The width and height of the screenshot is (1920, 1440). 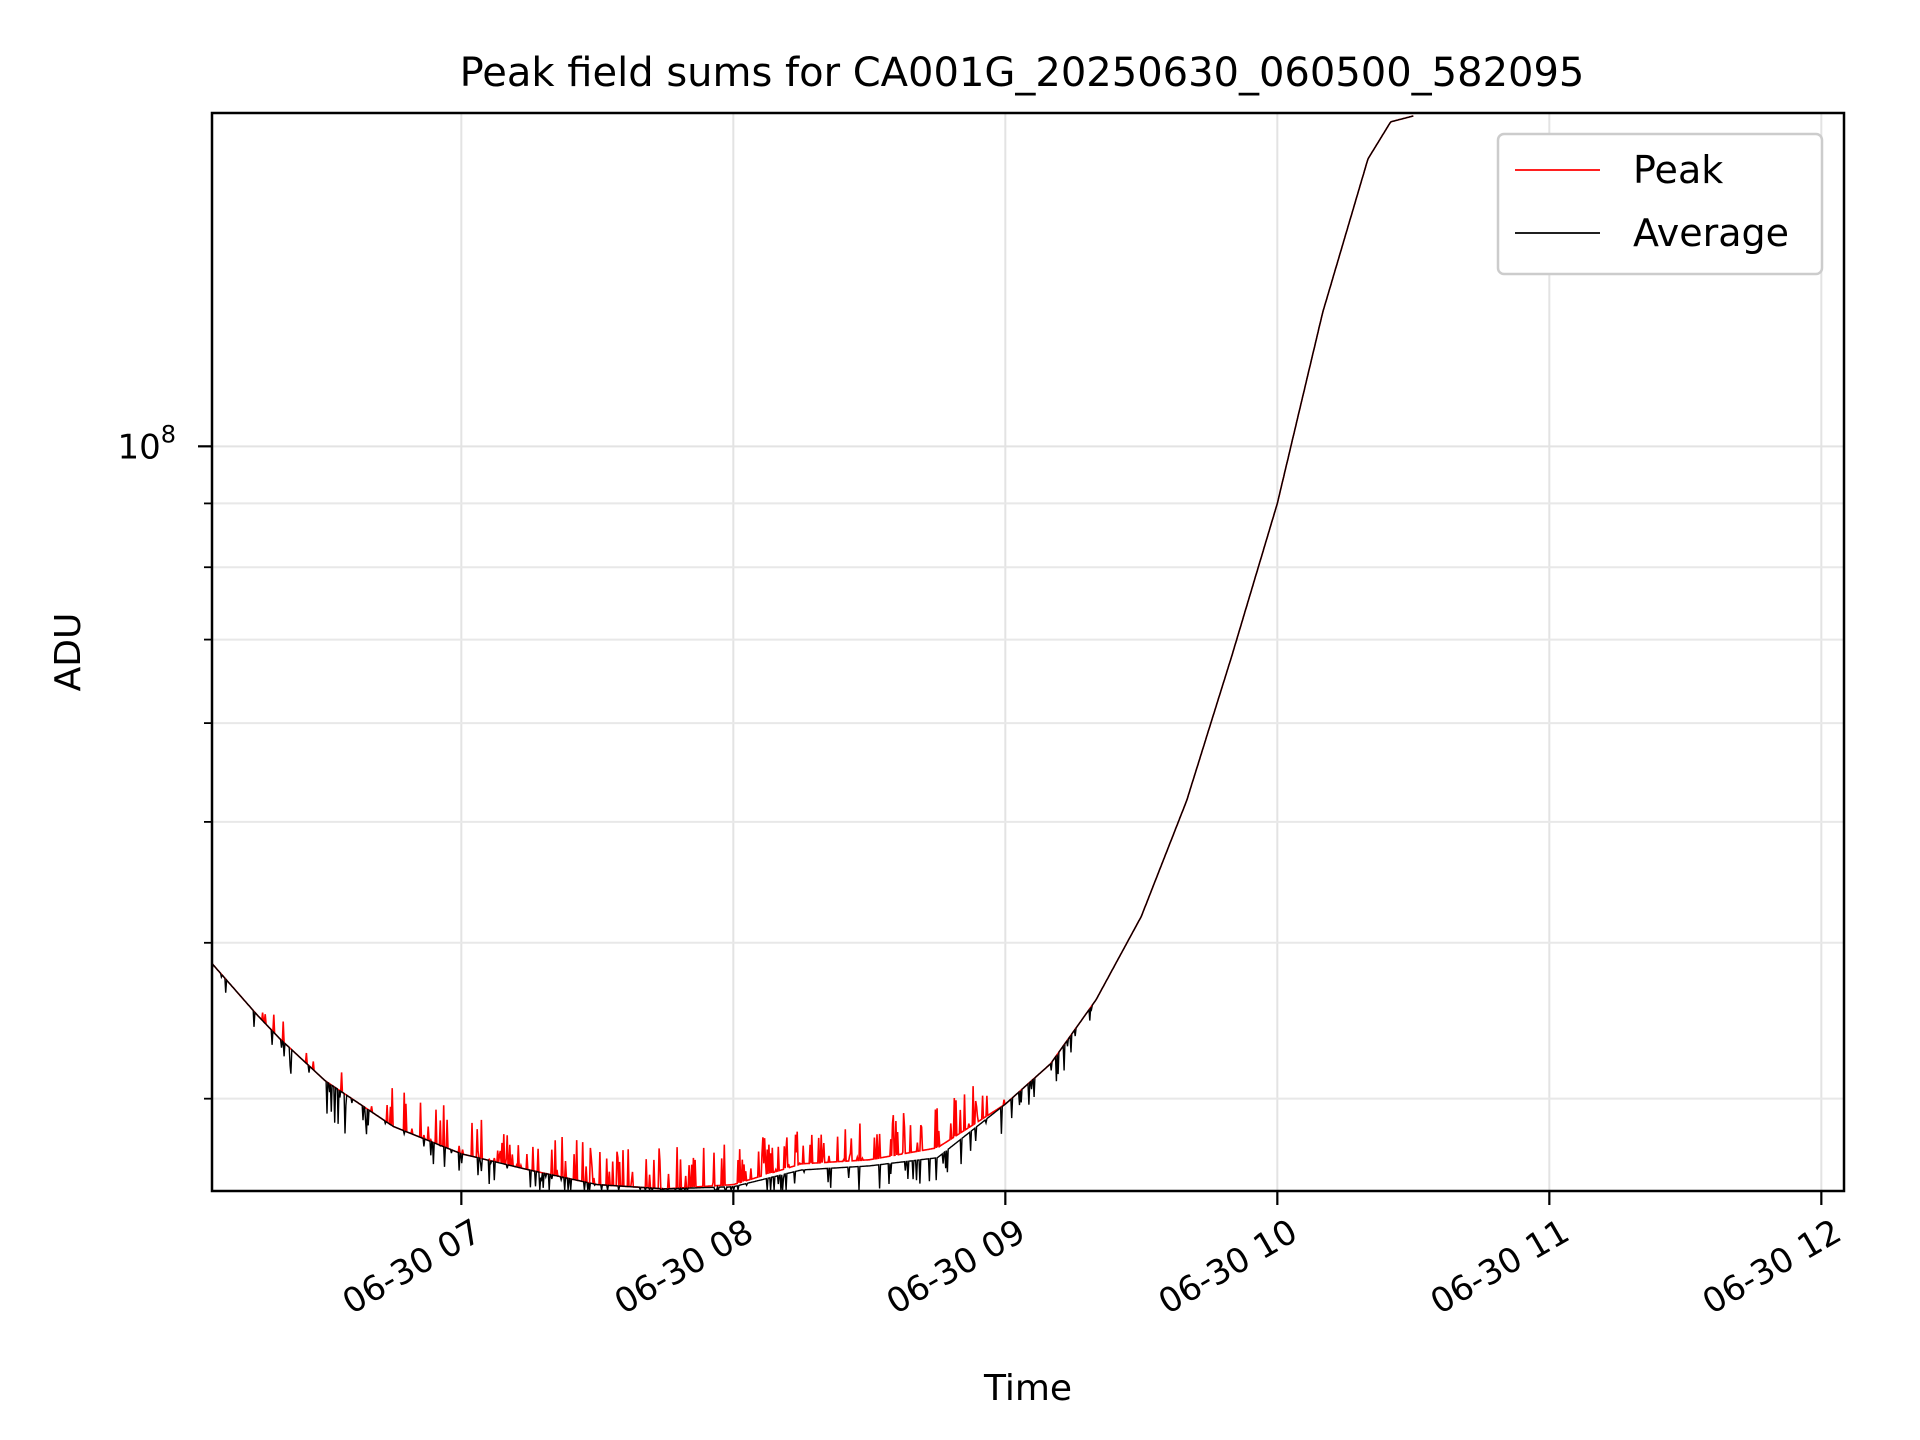 I want to click on legend-box, so click(x=1660, y=204).